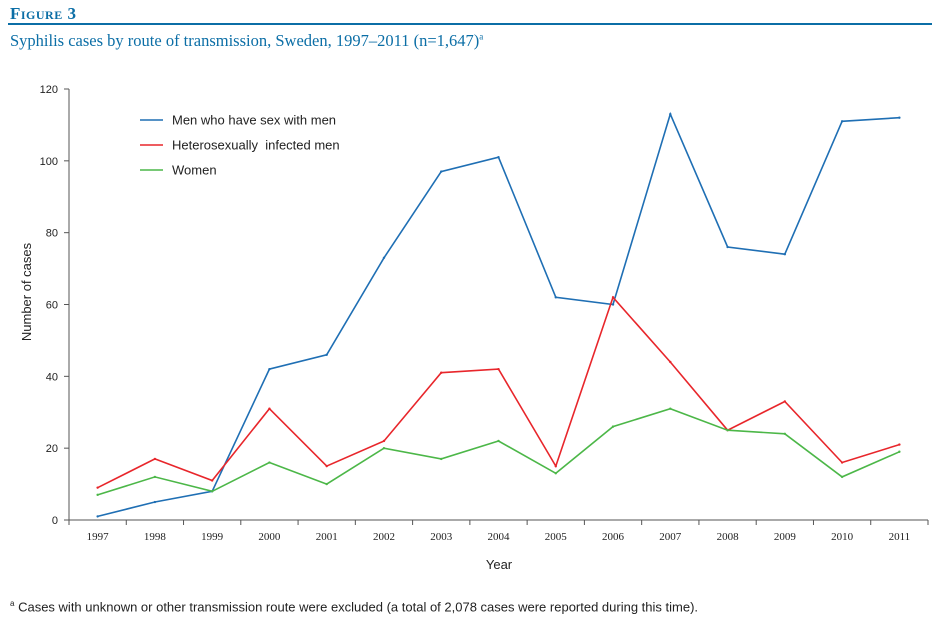  What do you see at coordinates (441, 537) in the screenshot?
I see `x-tick-label: 2003` at bounding box center [441, 537].